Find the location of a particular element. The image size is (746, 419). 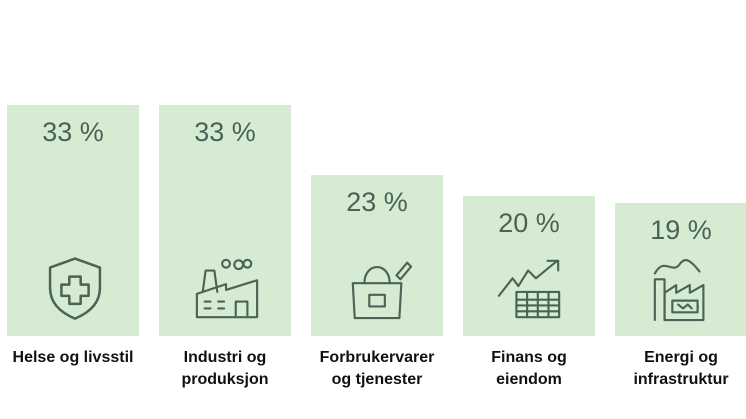

shopping-bag-icon is located at coordinates (379, 288).